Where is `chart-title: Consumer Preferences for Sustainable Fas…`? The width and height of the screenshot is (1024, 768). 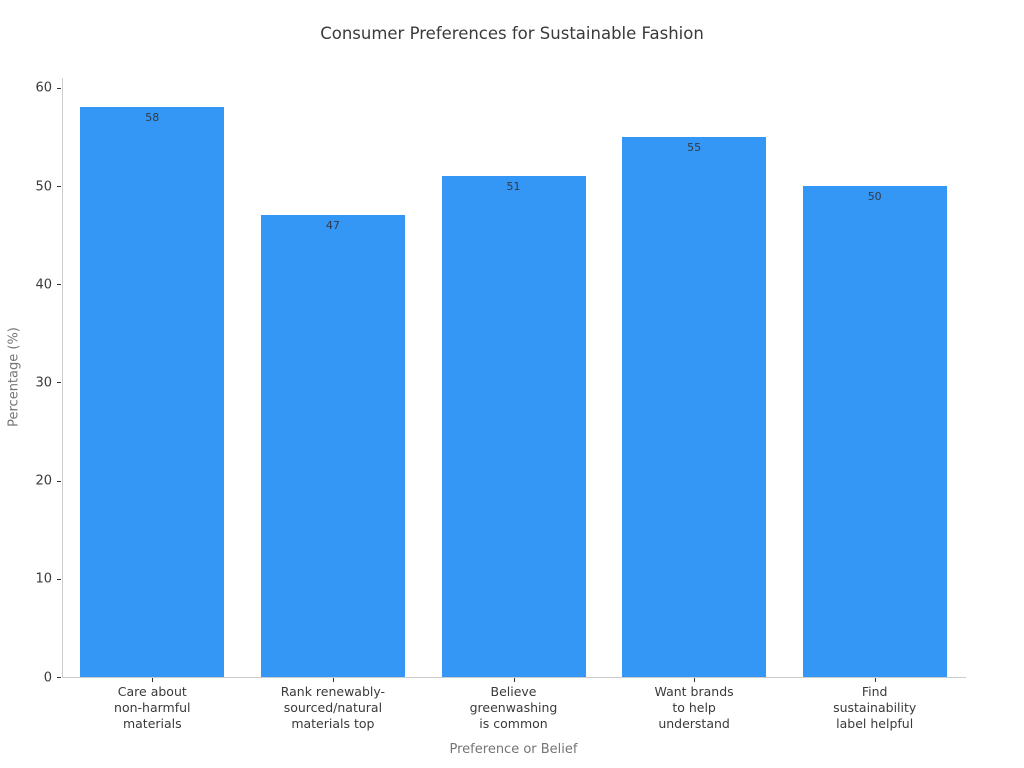 chart-title: Consumer Preferences for Sustainable Fas… is located at coordinates (512, 33).